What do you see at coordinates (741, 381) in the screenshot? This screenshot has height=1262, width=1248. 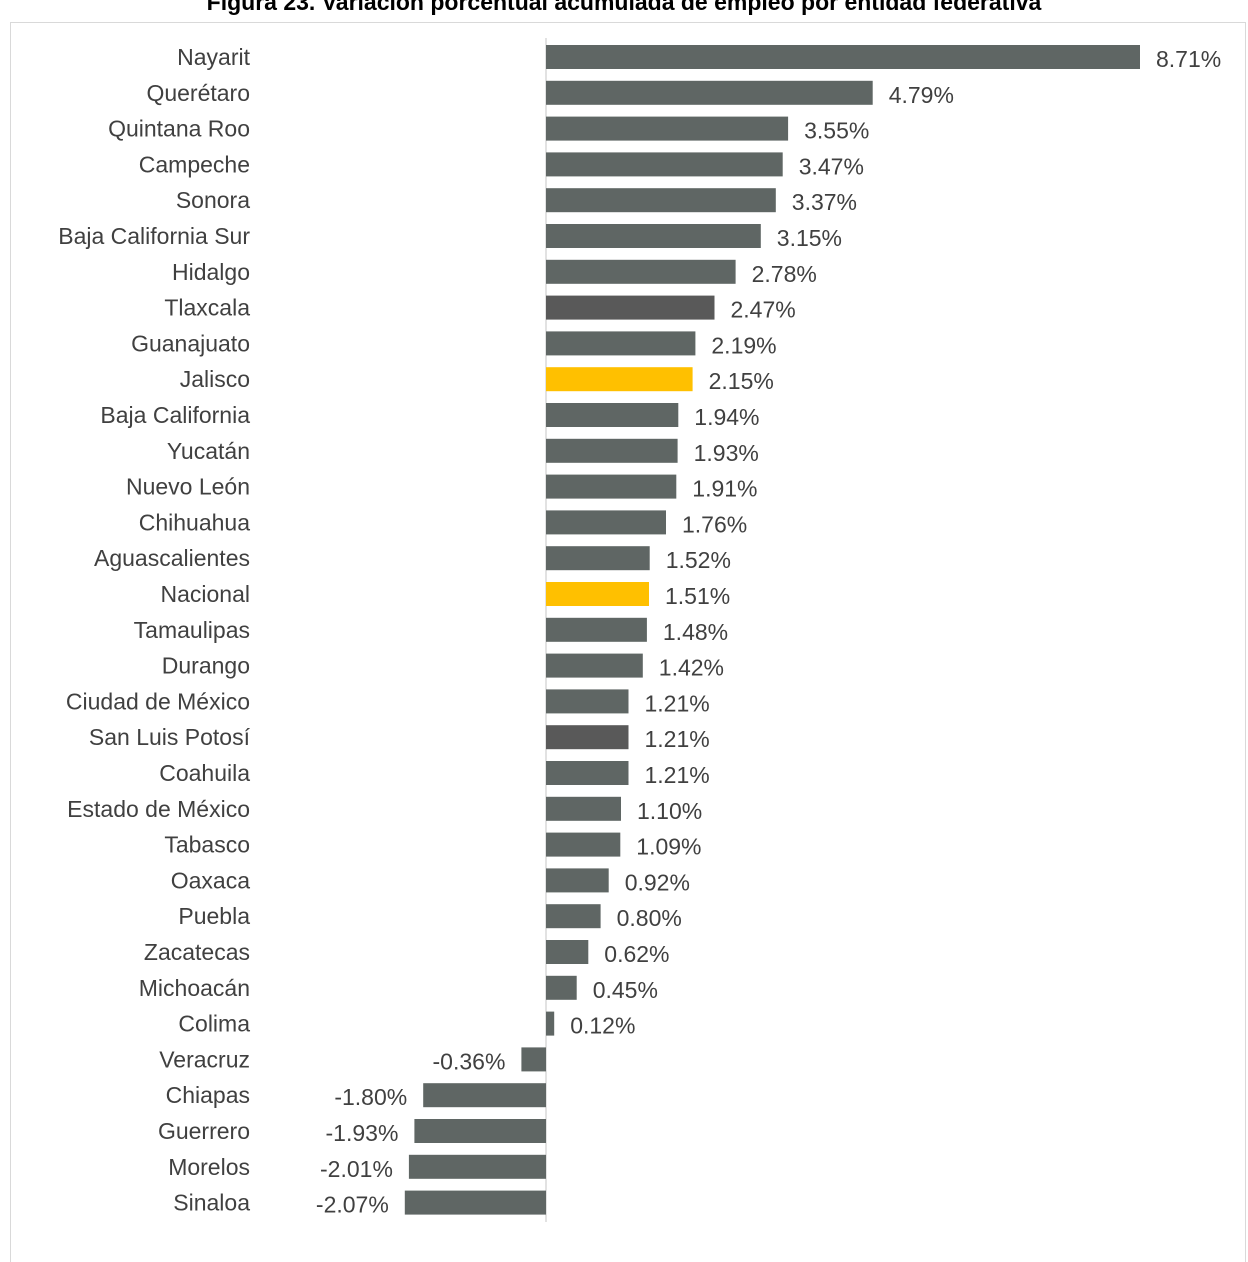 I see `value-label-9: 2.15%` at bounding box center [741, 381].